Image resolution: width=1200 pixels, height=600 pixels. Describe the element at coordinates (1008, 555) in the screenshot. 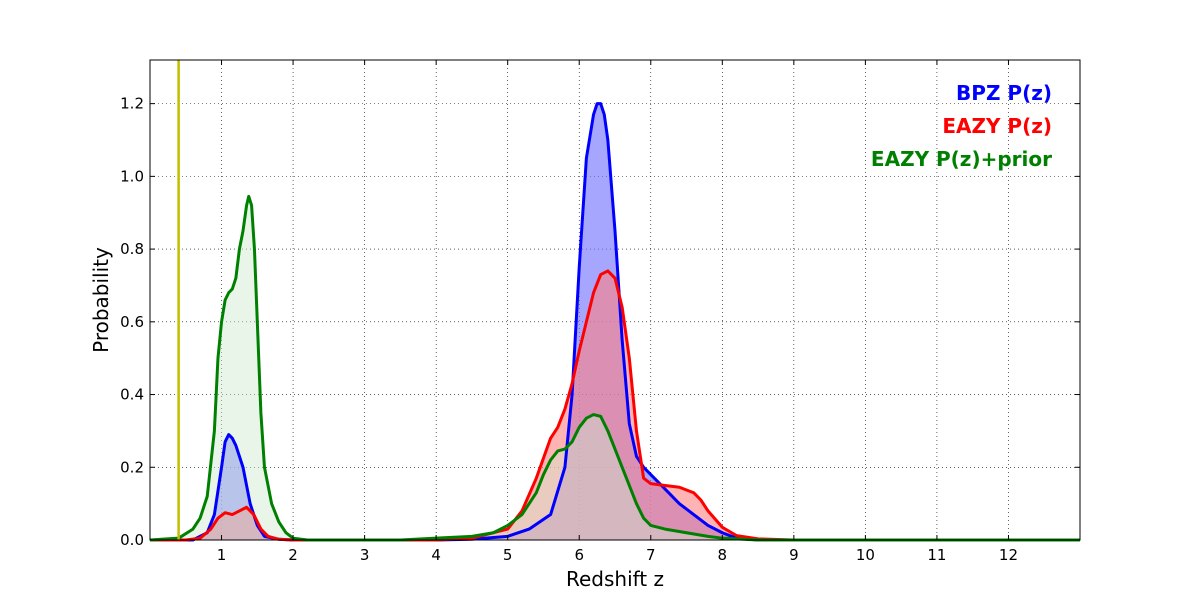

I see `x-tick-label: 12` at that location.